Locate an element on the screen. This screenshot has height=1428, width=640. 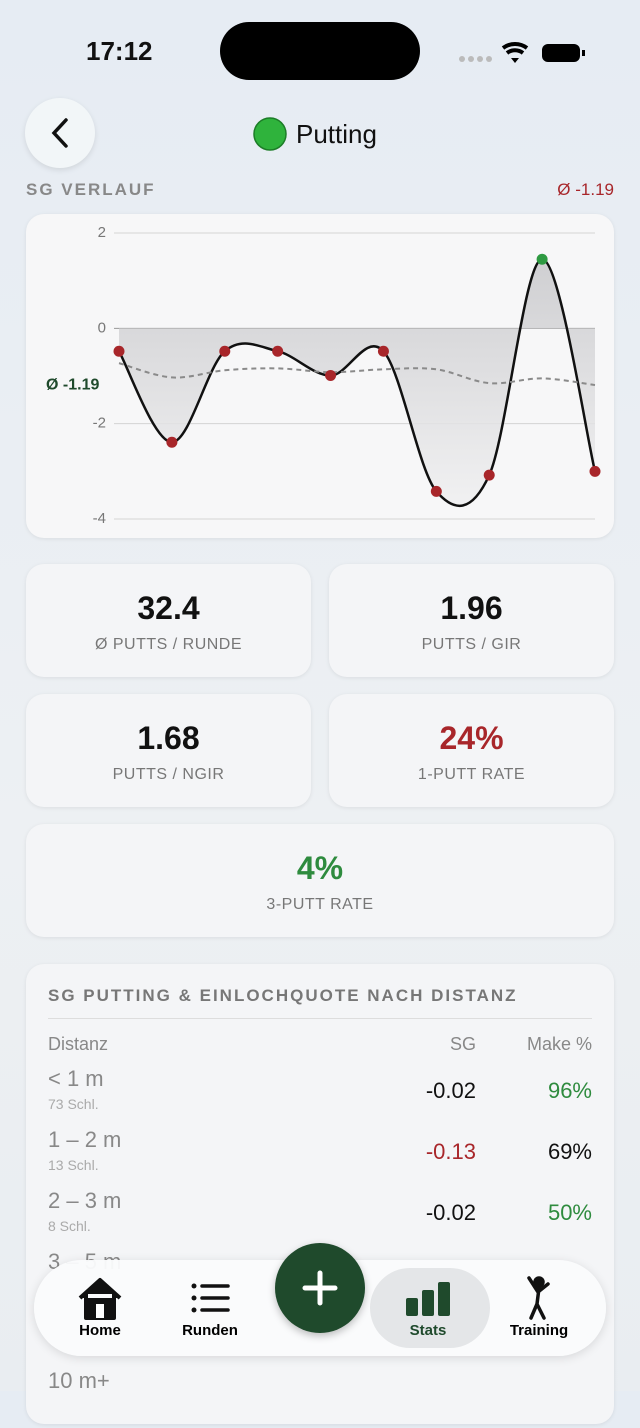
stat-card: 1.96 PUTTS / GIR is located at coordinates (471, 620).